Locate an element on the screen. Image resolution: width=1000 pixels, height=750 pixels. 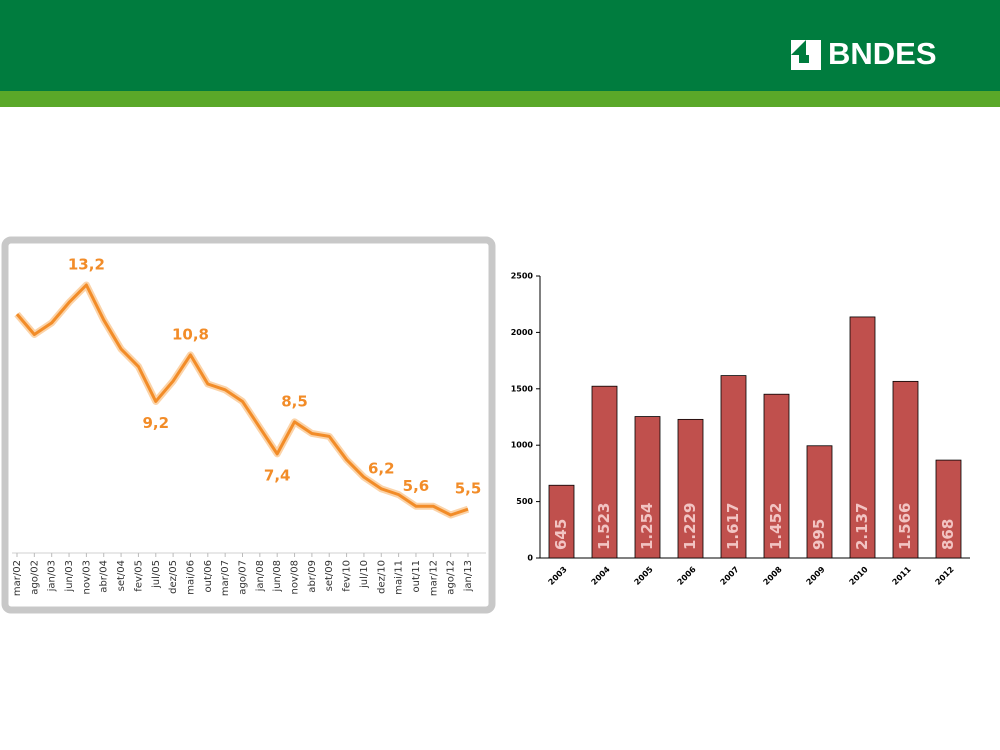
data-label: 5,5 is located at coordinates (468, 489).